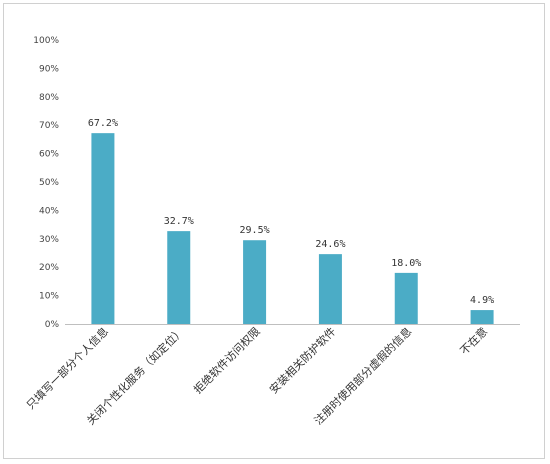  What do you see at coordinates (49, 268) in the screenshot?
I see `y-tick-label: 20%` at bounding box center [49, 268].